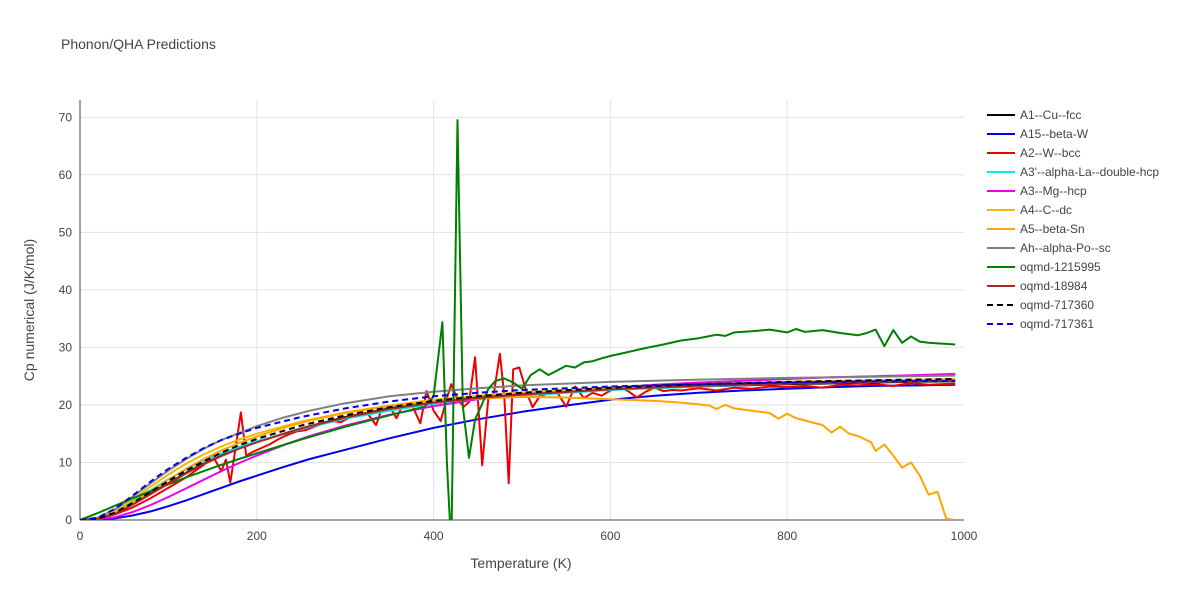 The width and height of the screenshot is (1200, 600). What do you see at coordinates (1046, 210) in the screenshot?
I see `legend-label: A4--C--dc` at bounding box center [1046, 210].